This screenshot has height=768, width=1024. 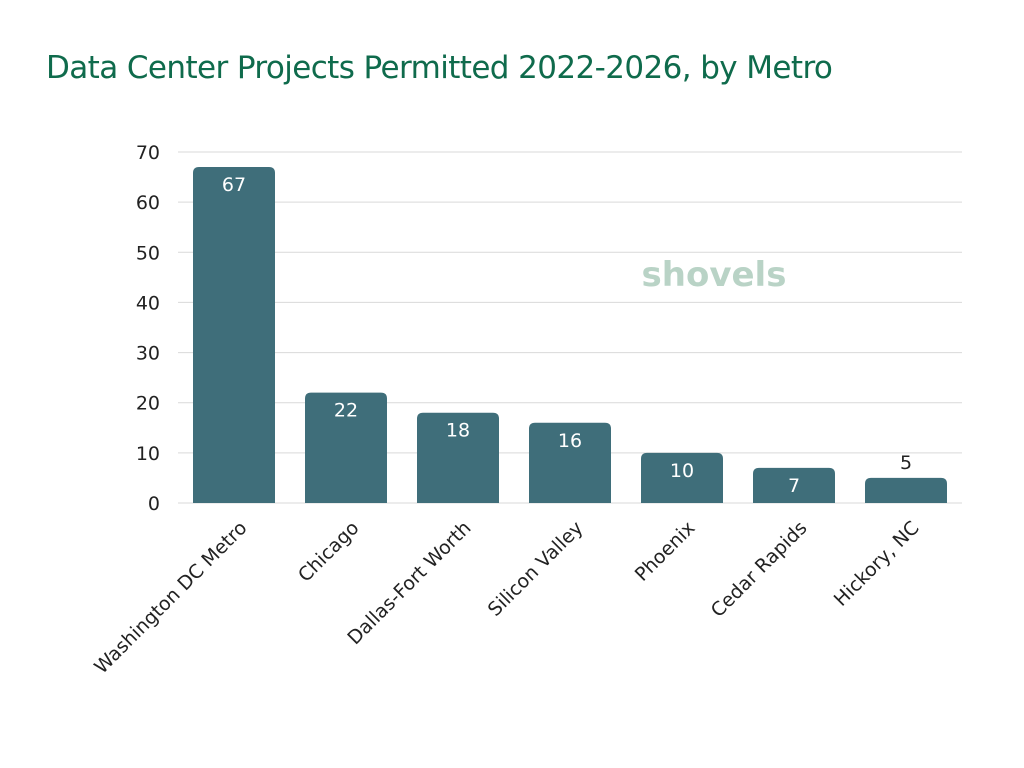 What do you see at coordinates (170, 597) in the screenshot?
I see `x-tick-label: Washington DC Metro` at bounding box center [170, 597].